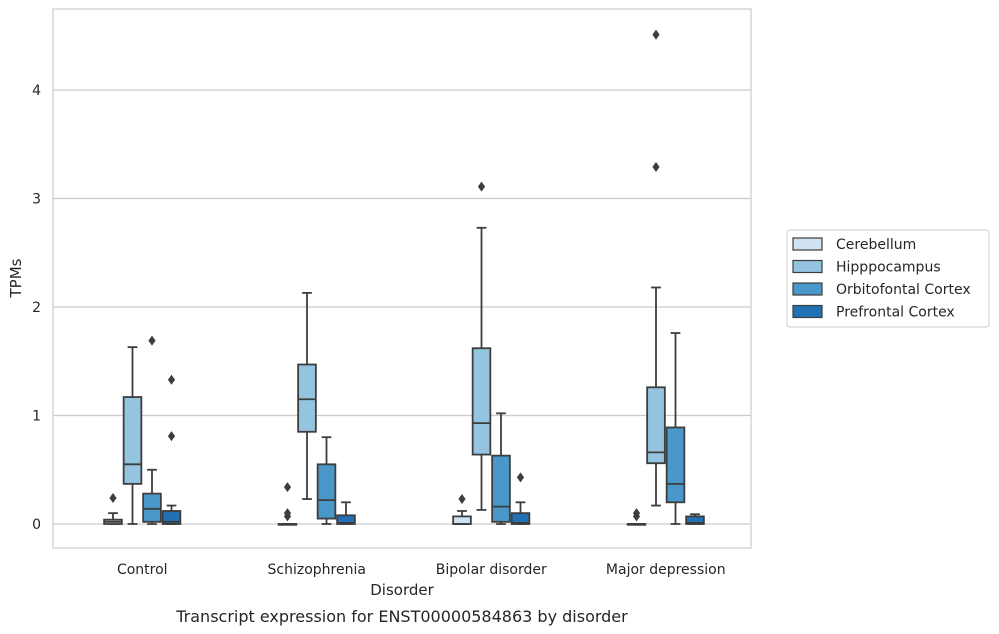 The image size is (999, 634). What do you see at coordinates (142, 570) in the screenshot?
I see `x-tick-label: Control` at bounding box center [142, 570].